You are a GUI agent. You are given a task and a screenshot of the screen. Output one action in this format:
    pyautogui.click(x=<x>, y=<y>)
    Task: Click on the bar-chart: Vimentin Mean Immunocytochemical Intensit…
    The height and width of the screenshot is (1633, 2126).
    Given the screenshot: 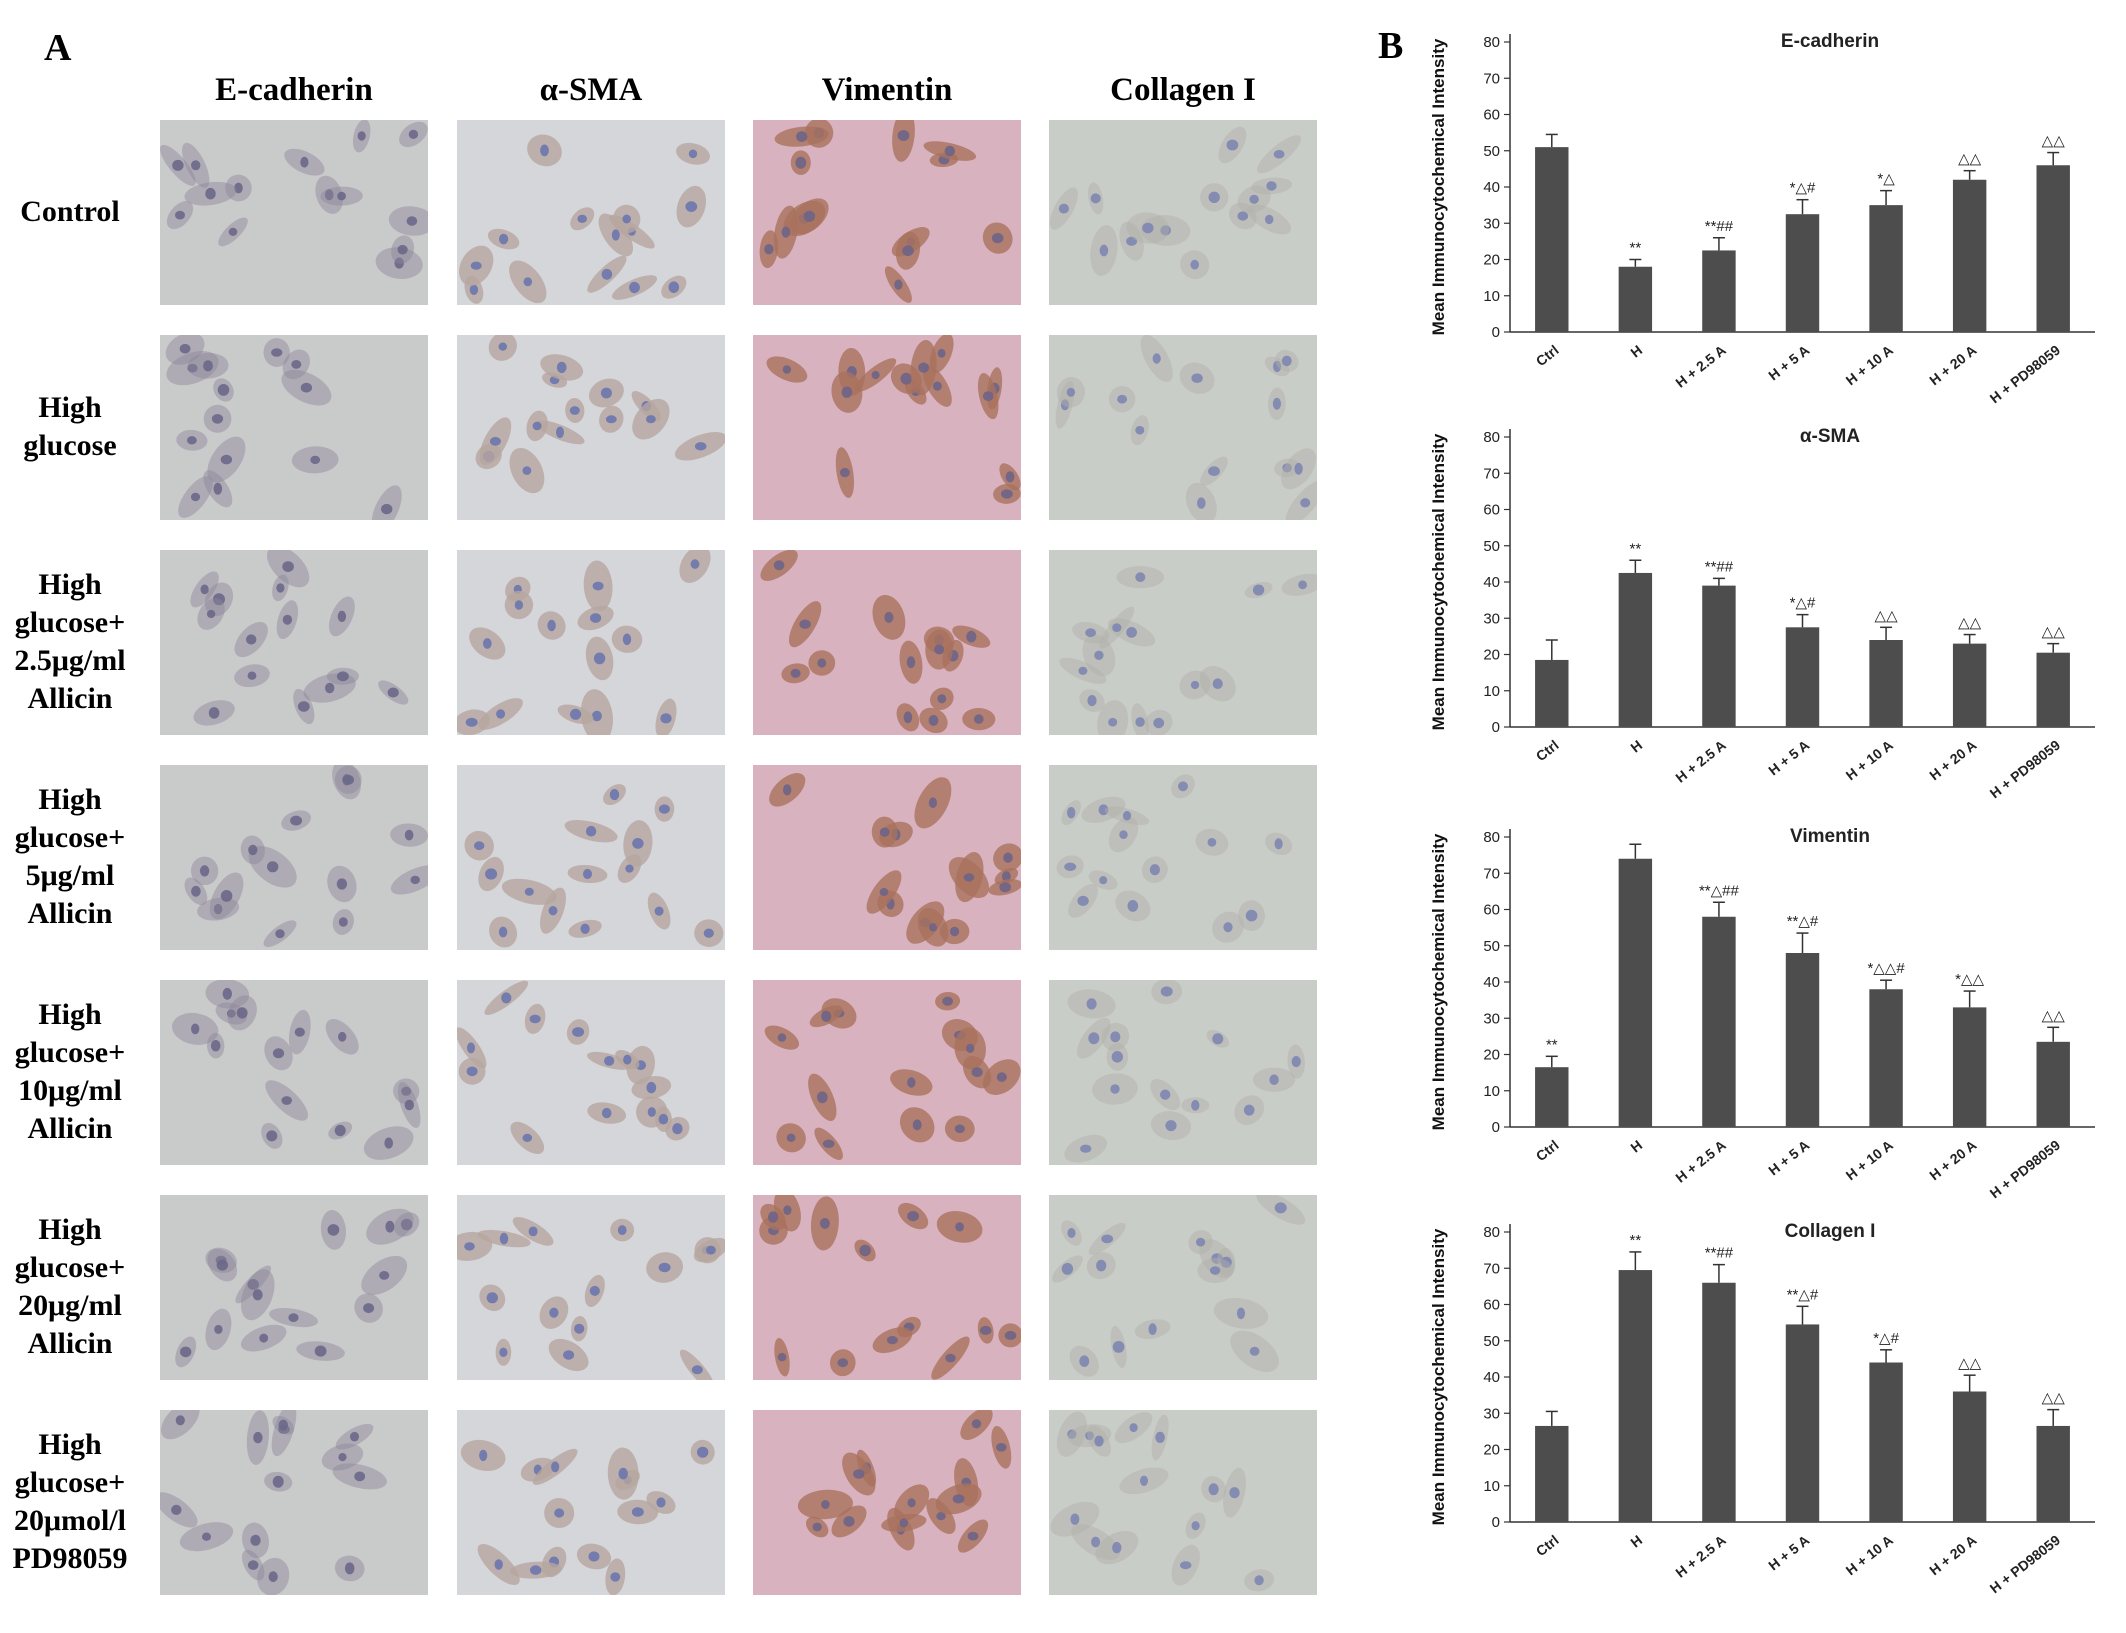 What is the action you would take?
    pyautogui.click(x=1770, y=1017)
    